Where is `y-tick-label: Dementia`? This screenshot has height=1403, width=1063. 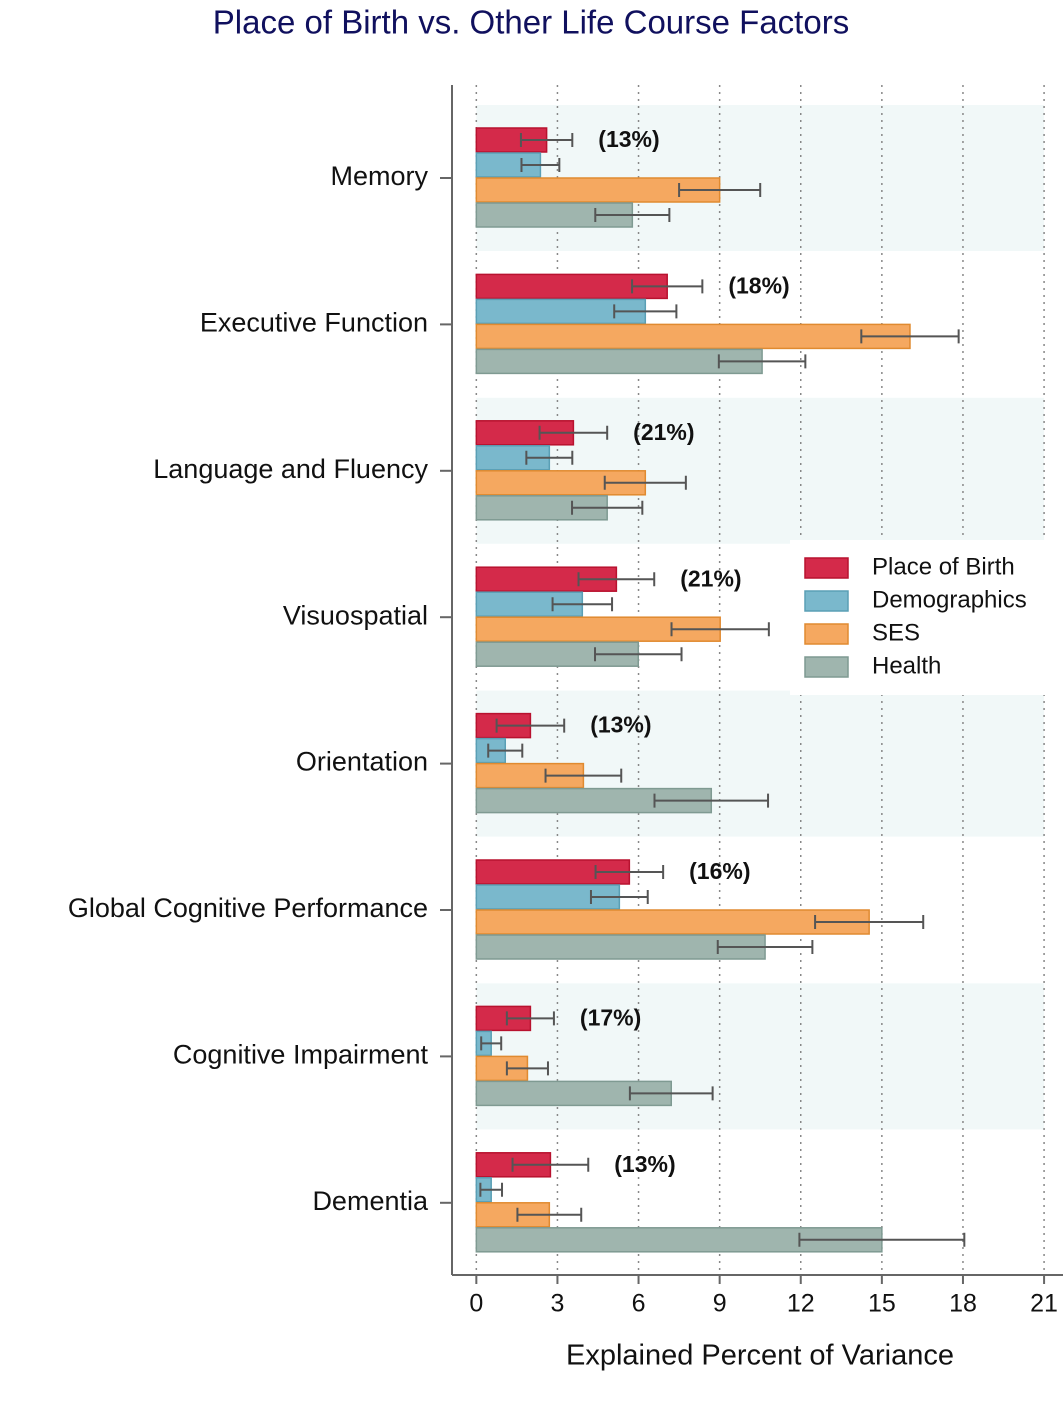 y-tick-label: Dementia is located at coordinates (370, 1201).